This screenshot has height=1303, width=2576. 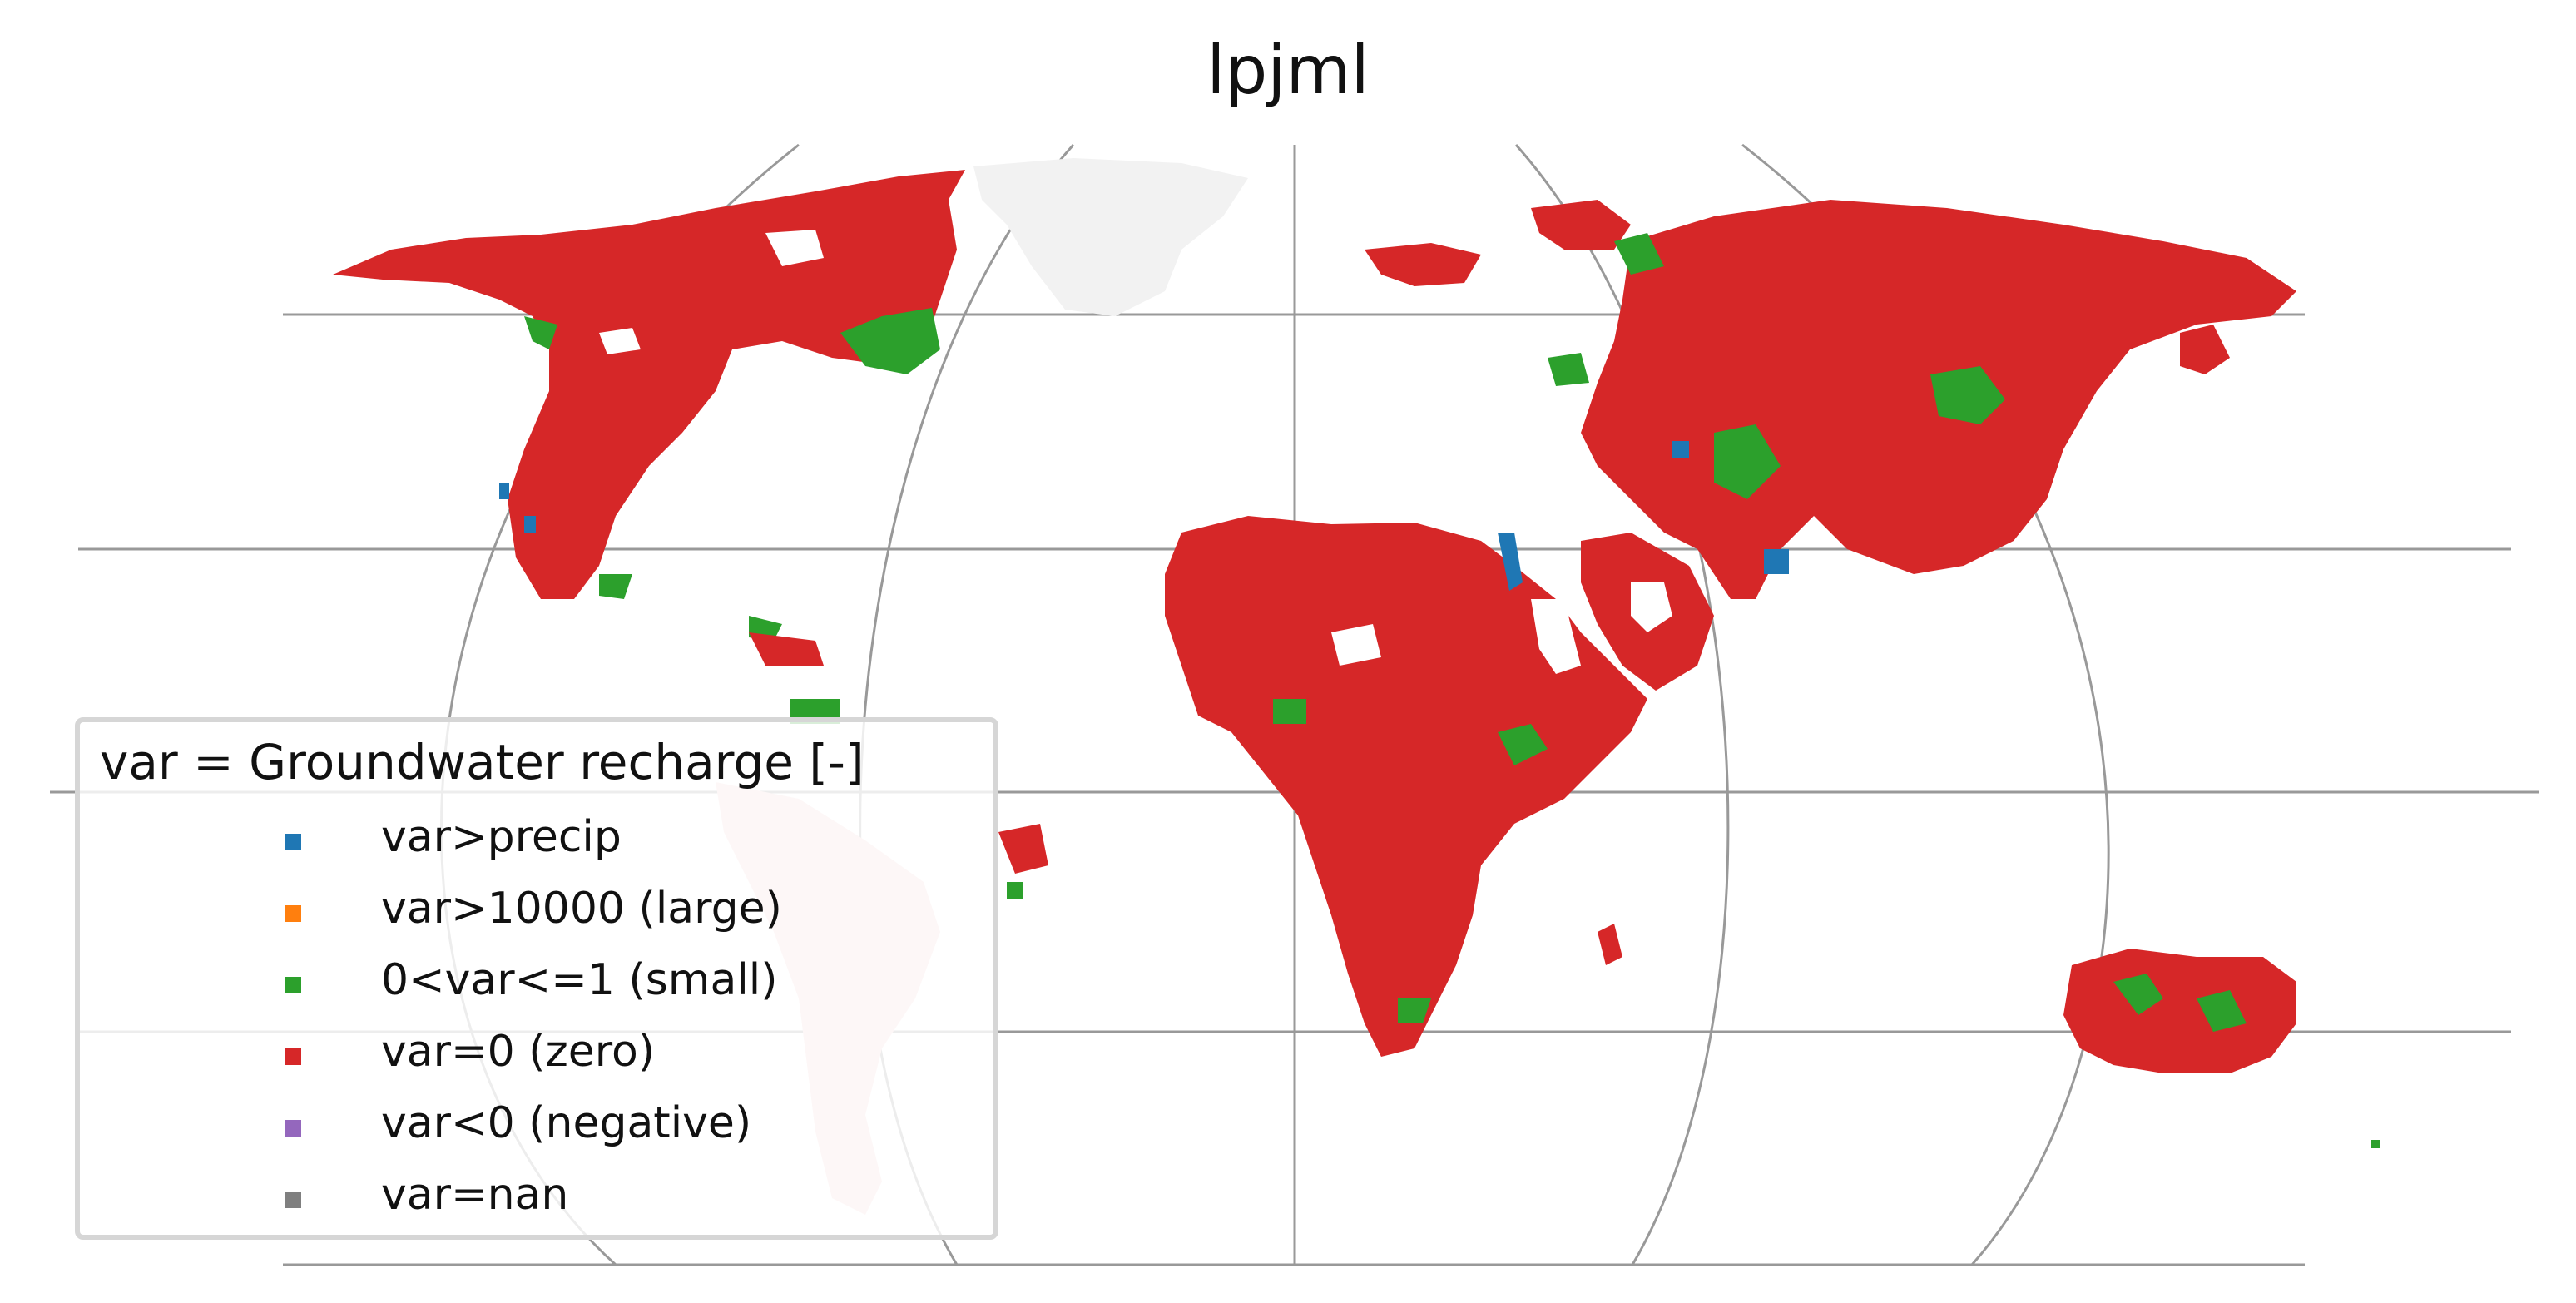 What do you see at coordinates (1110, 237) in the screenshot?
I see `greenland` at bounding box center [1110, 237].